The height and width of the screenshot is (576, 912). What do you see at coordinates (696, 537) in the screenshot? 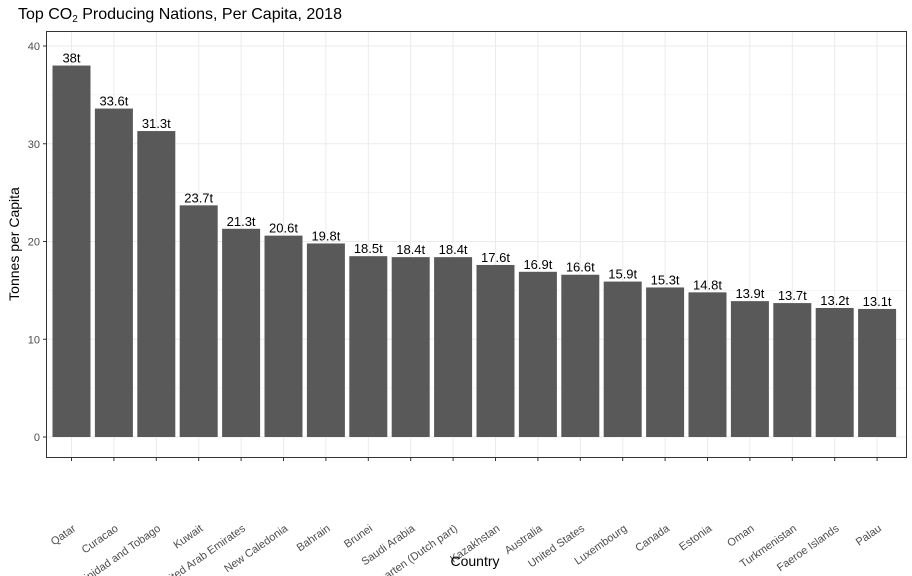
I see `x-tick-label: Estonia` at bounding box center [696, 537].